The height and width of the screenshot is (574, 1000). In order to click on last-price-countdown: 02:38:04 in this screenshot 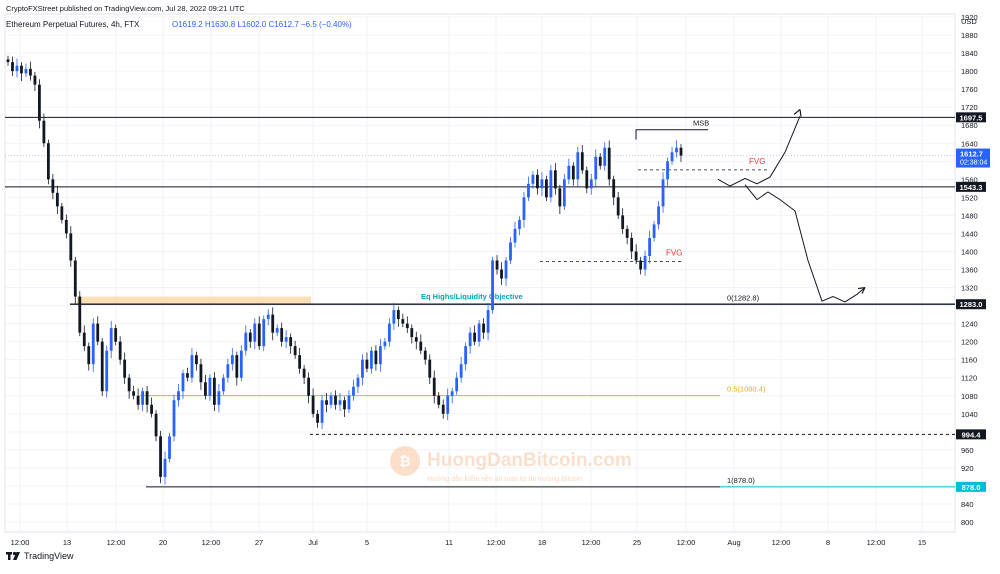, I will do `click(973, 163)`.